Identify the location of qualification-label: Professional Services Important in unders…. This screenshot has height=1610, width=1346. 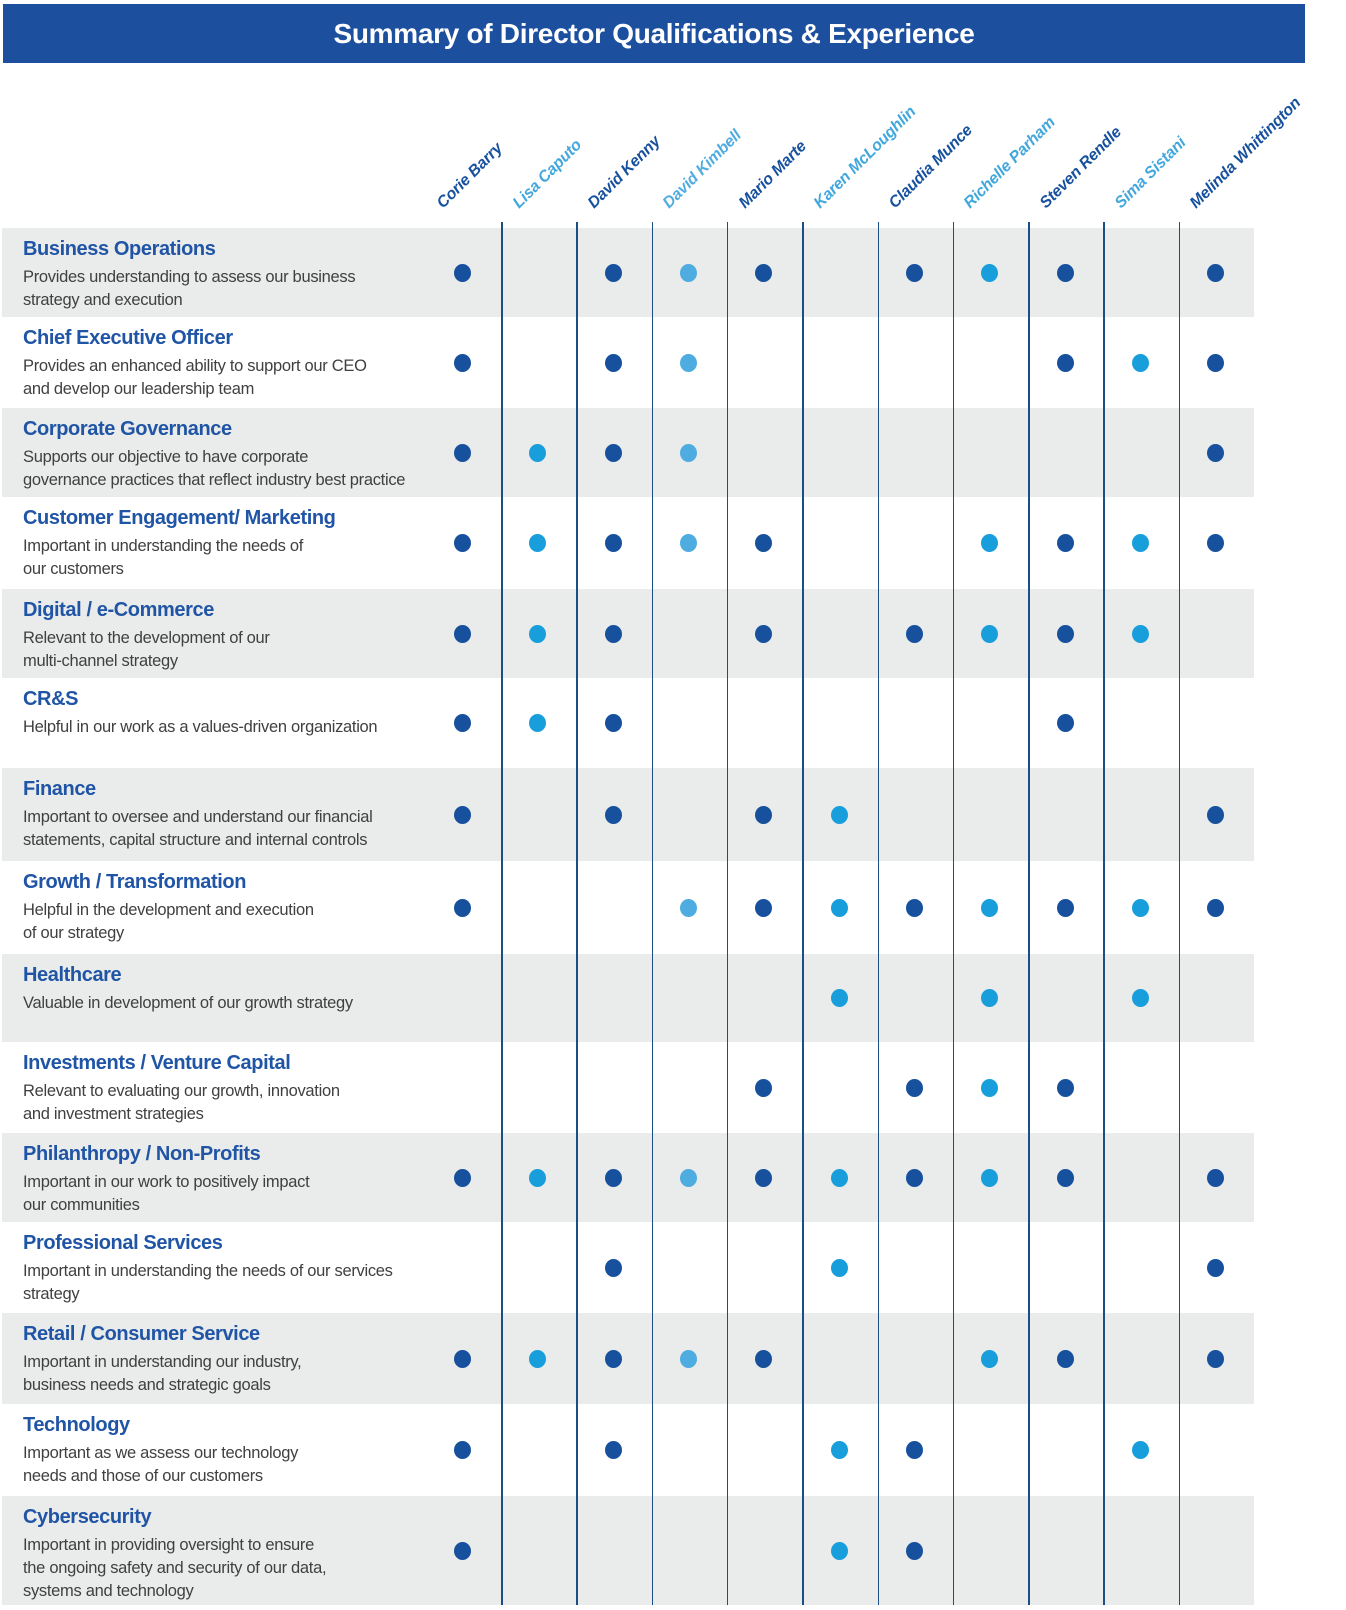
(213, 1267).